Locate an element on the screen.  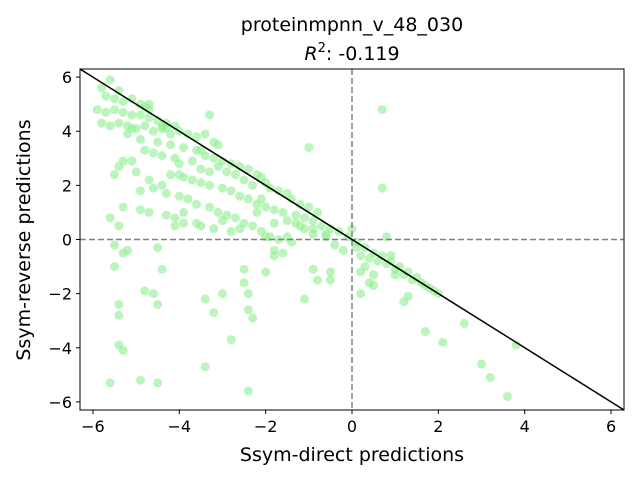
y-tick-label: 6 is located at coordinates (67, 77).